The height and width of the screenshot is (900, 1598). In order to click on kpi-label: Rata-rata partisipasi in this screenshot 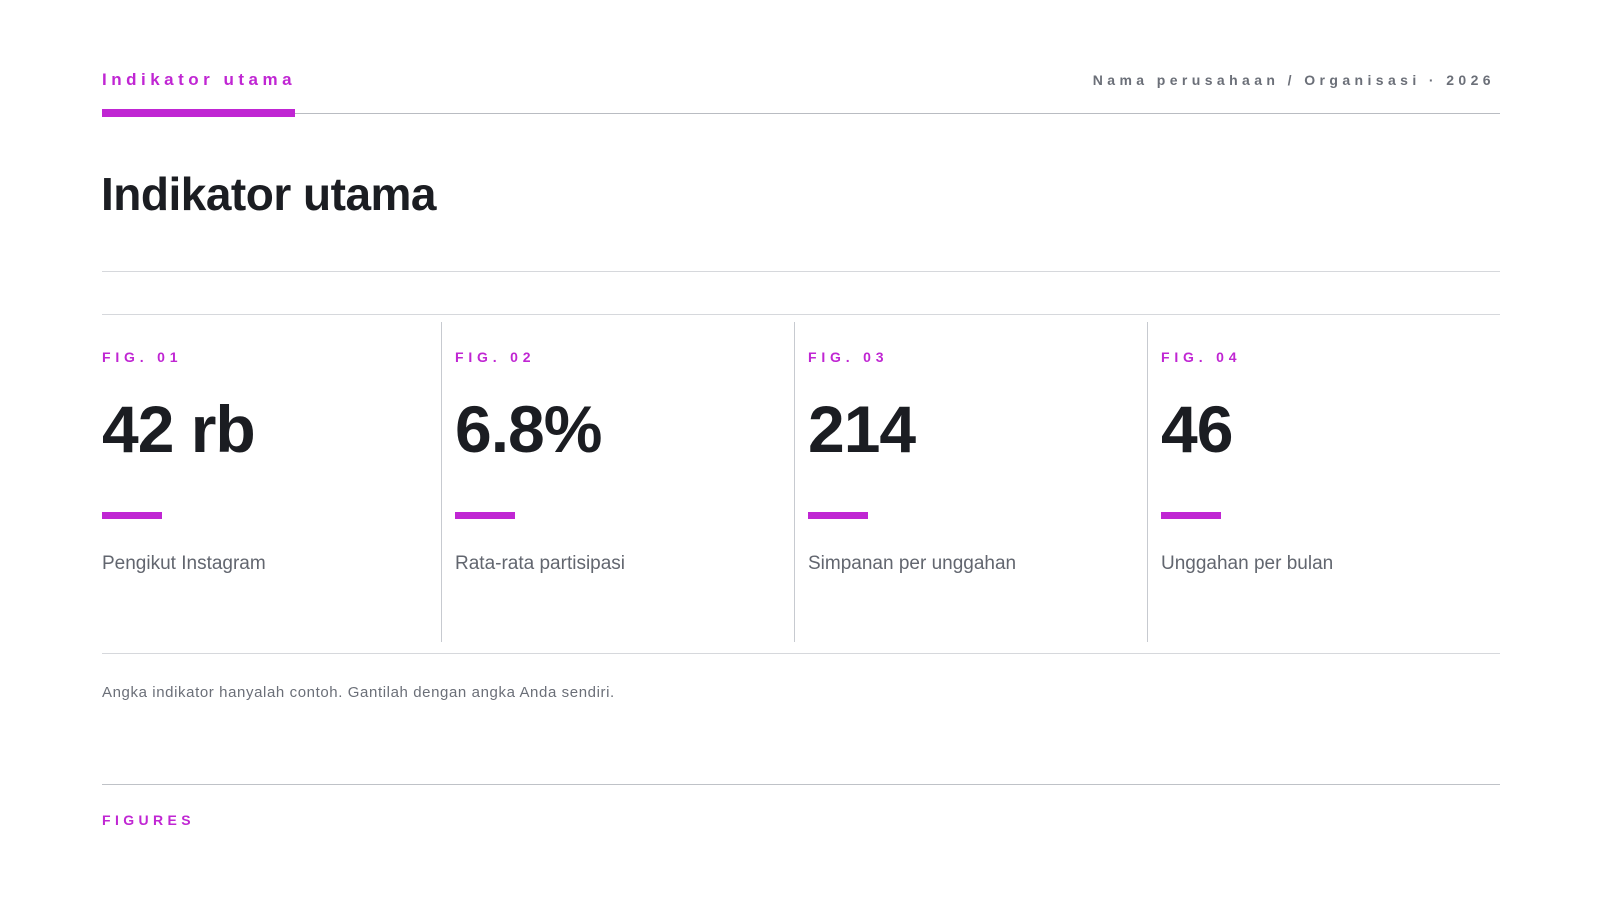, I will do `click(540, 563)`.